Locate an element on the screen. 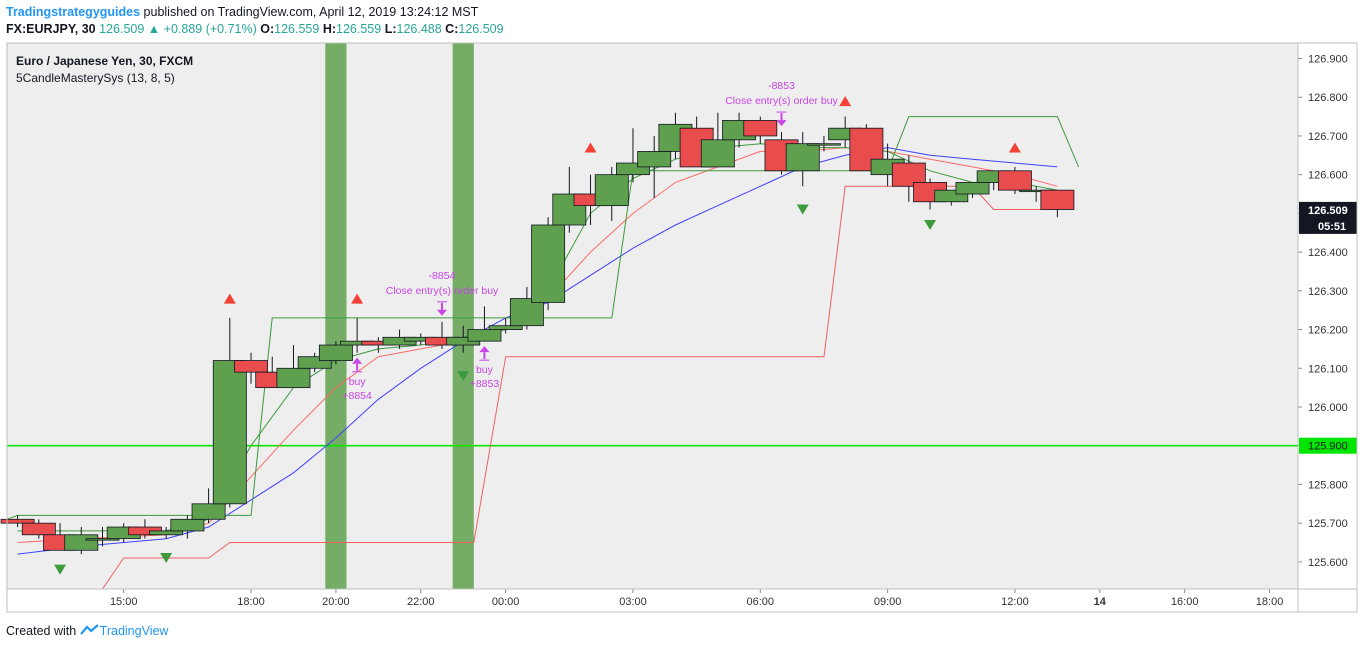 Image resolution: width=1363 pixels, height=649 pixels. close-value: 126.509 is located at coordinates (481, 29).